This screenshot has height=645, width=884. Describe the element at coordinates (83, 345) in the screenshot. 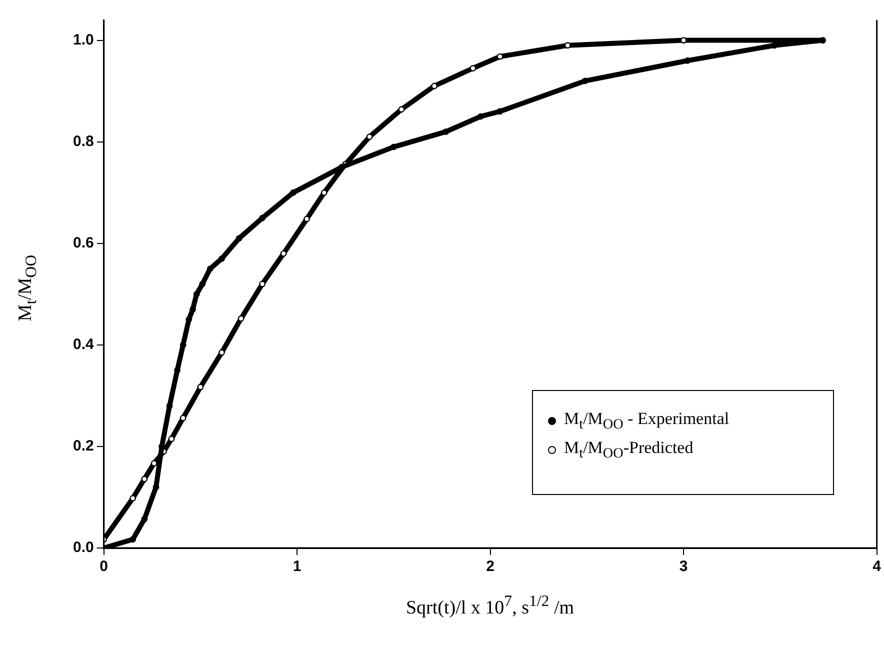

I see `y-tick-label: 0.4` at that location.